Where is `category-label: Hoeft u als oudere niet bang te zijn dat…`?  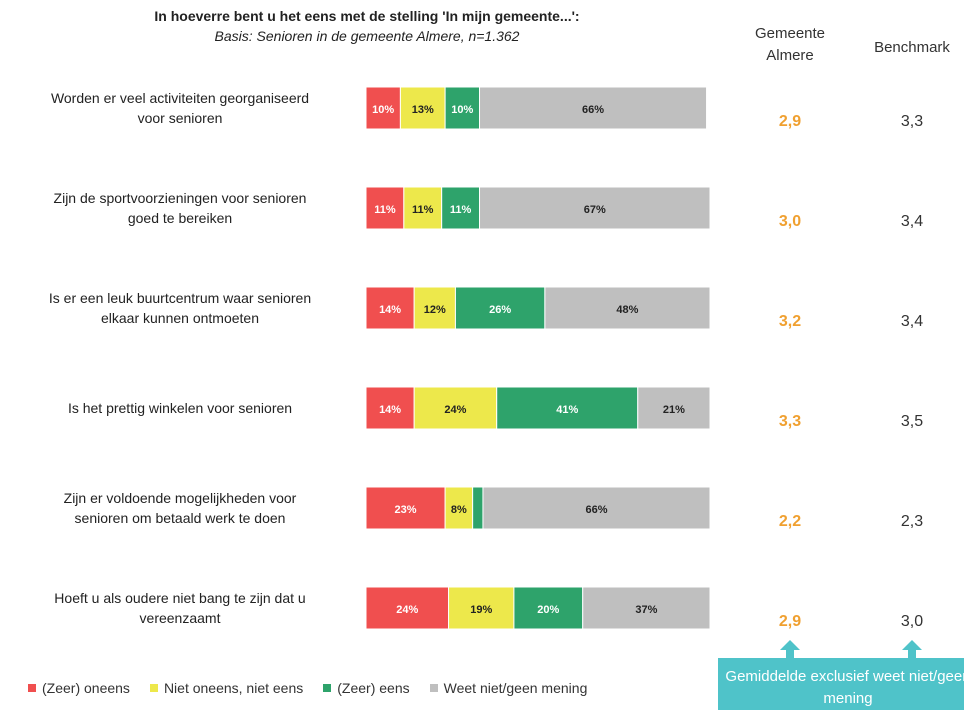
category-label: Hoeft u als oudere niet bang te zijn dat… is located at coordinates (180, 608).